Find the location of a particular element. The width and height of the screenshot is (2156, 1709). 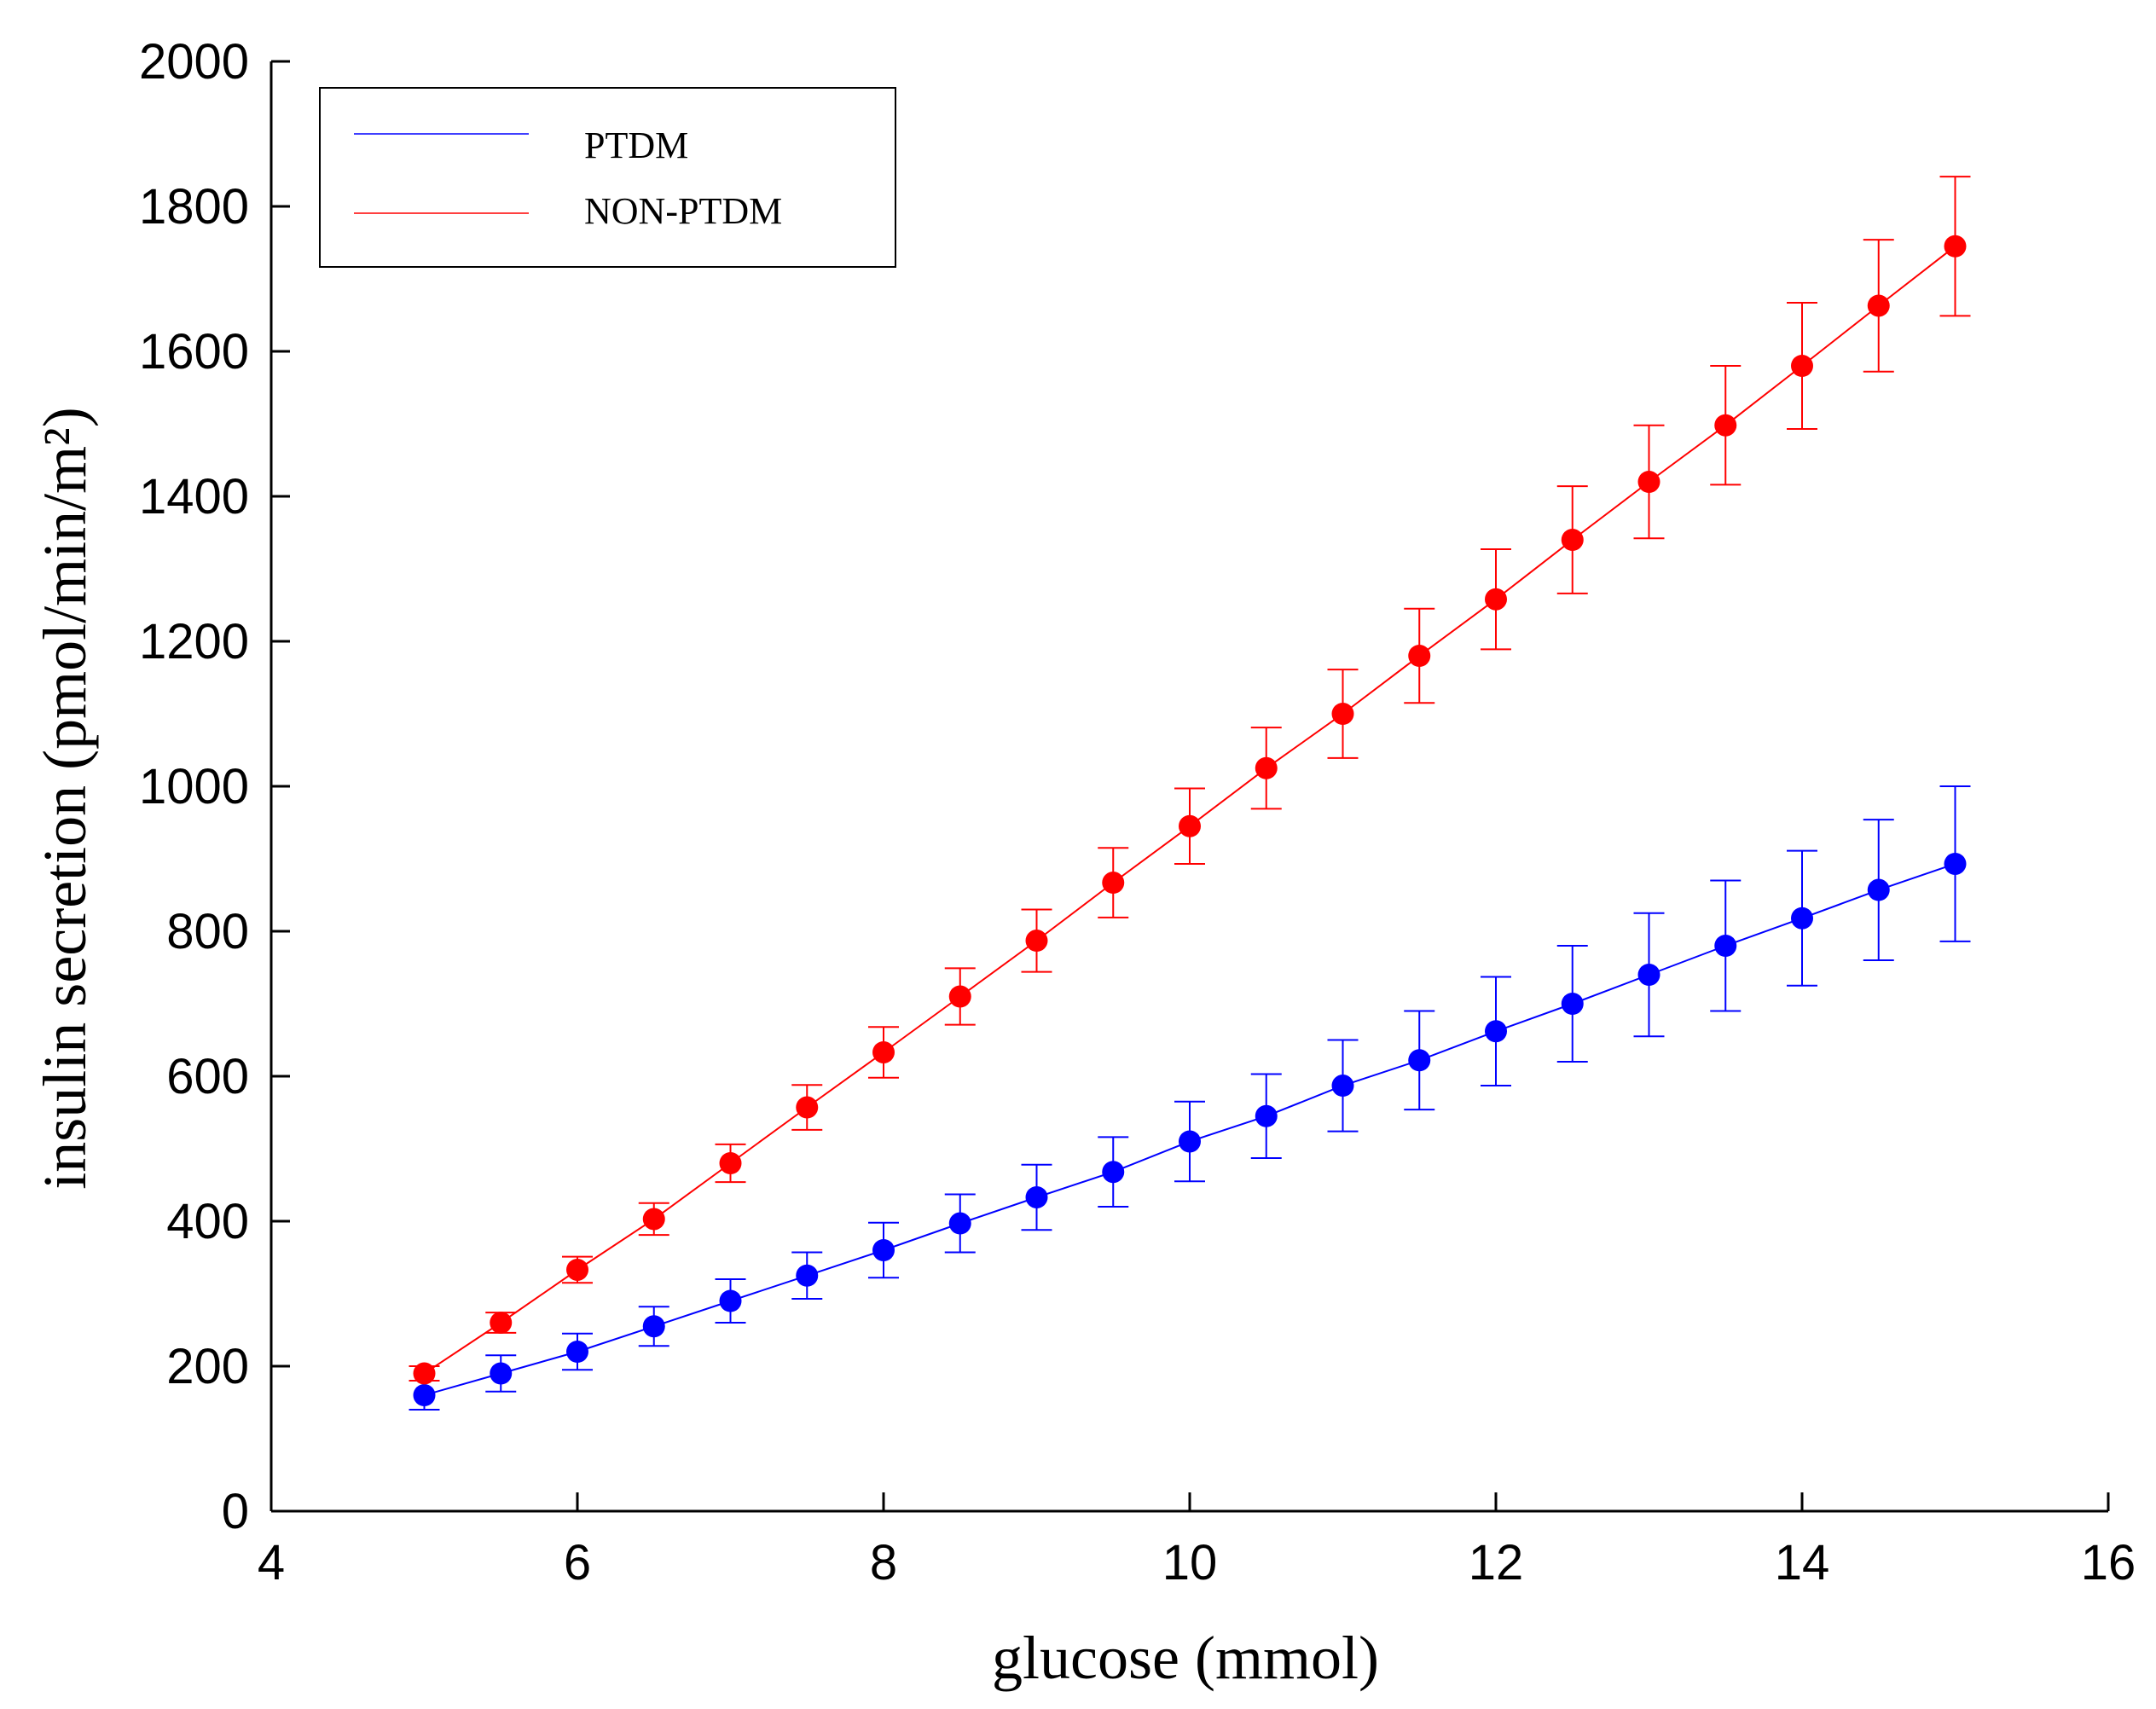

y-tick-label: 600 is located at coordinates (207, 1077).